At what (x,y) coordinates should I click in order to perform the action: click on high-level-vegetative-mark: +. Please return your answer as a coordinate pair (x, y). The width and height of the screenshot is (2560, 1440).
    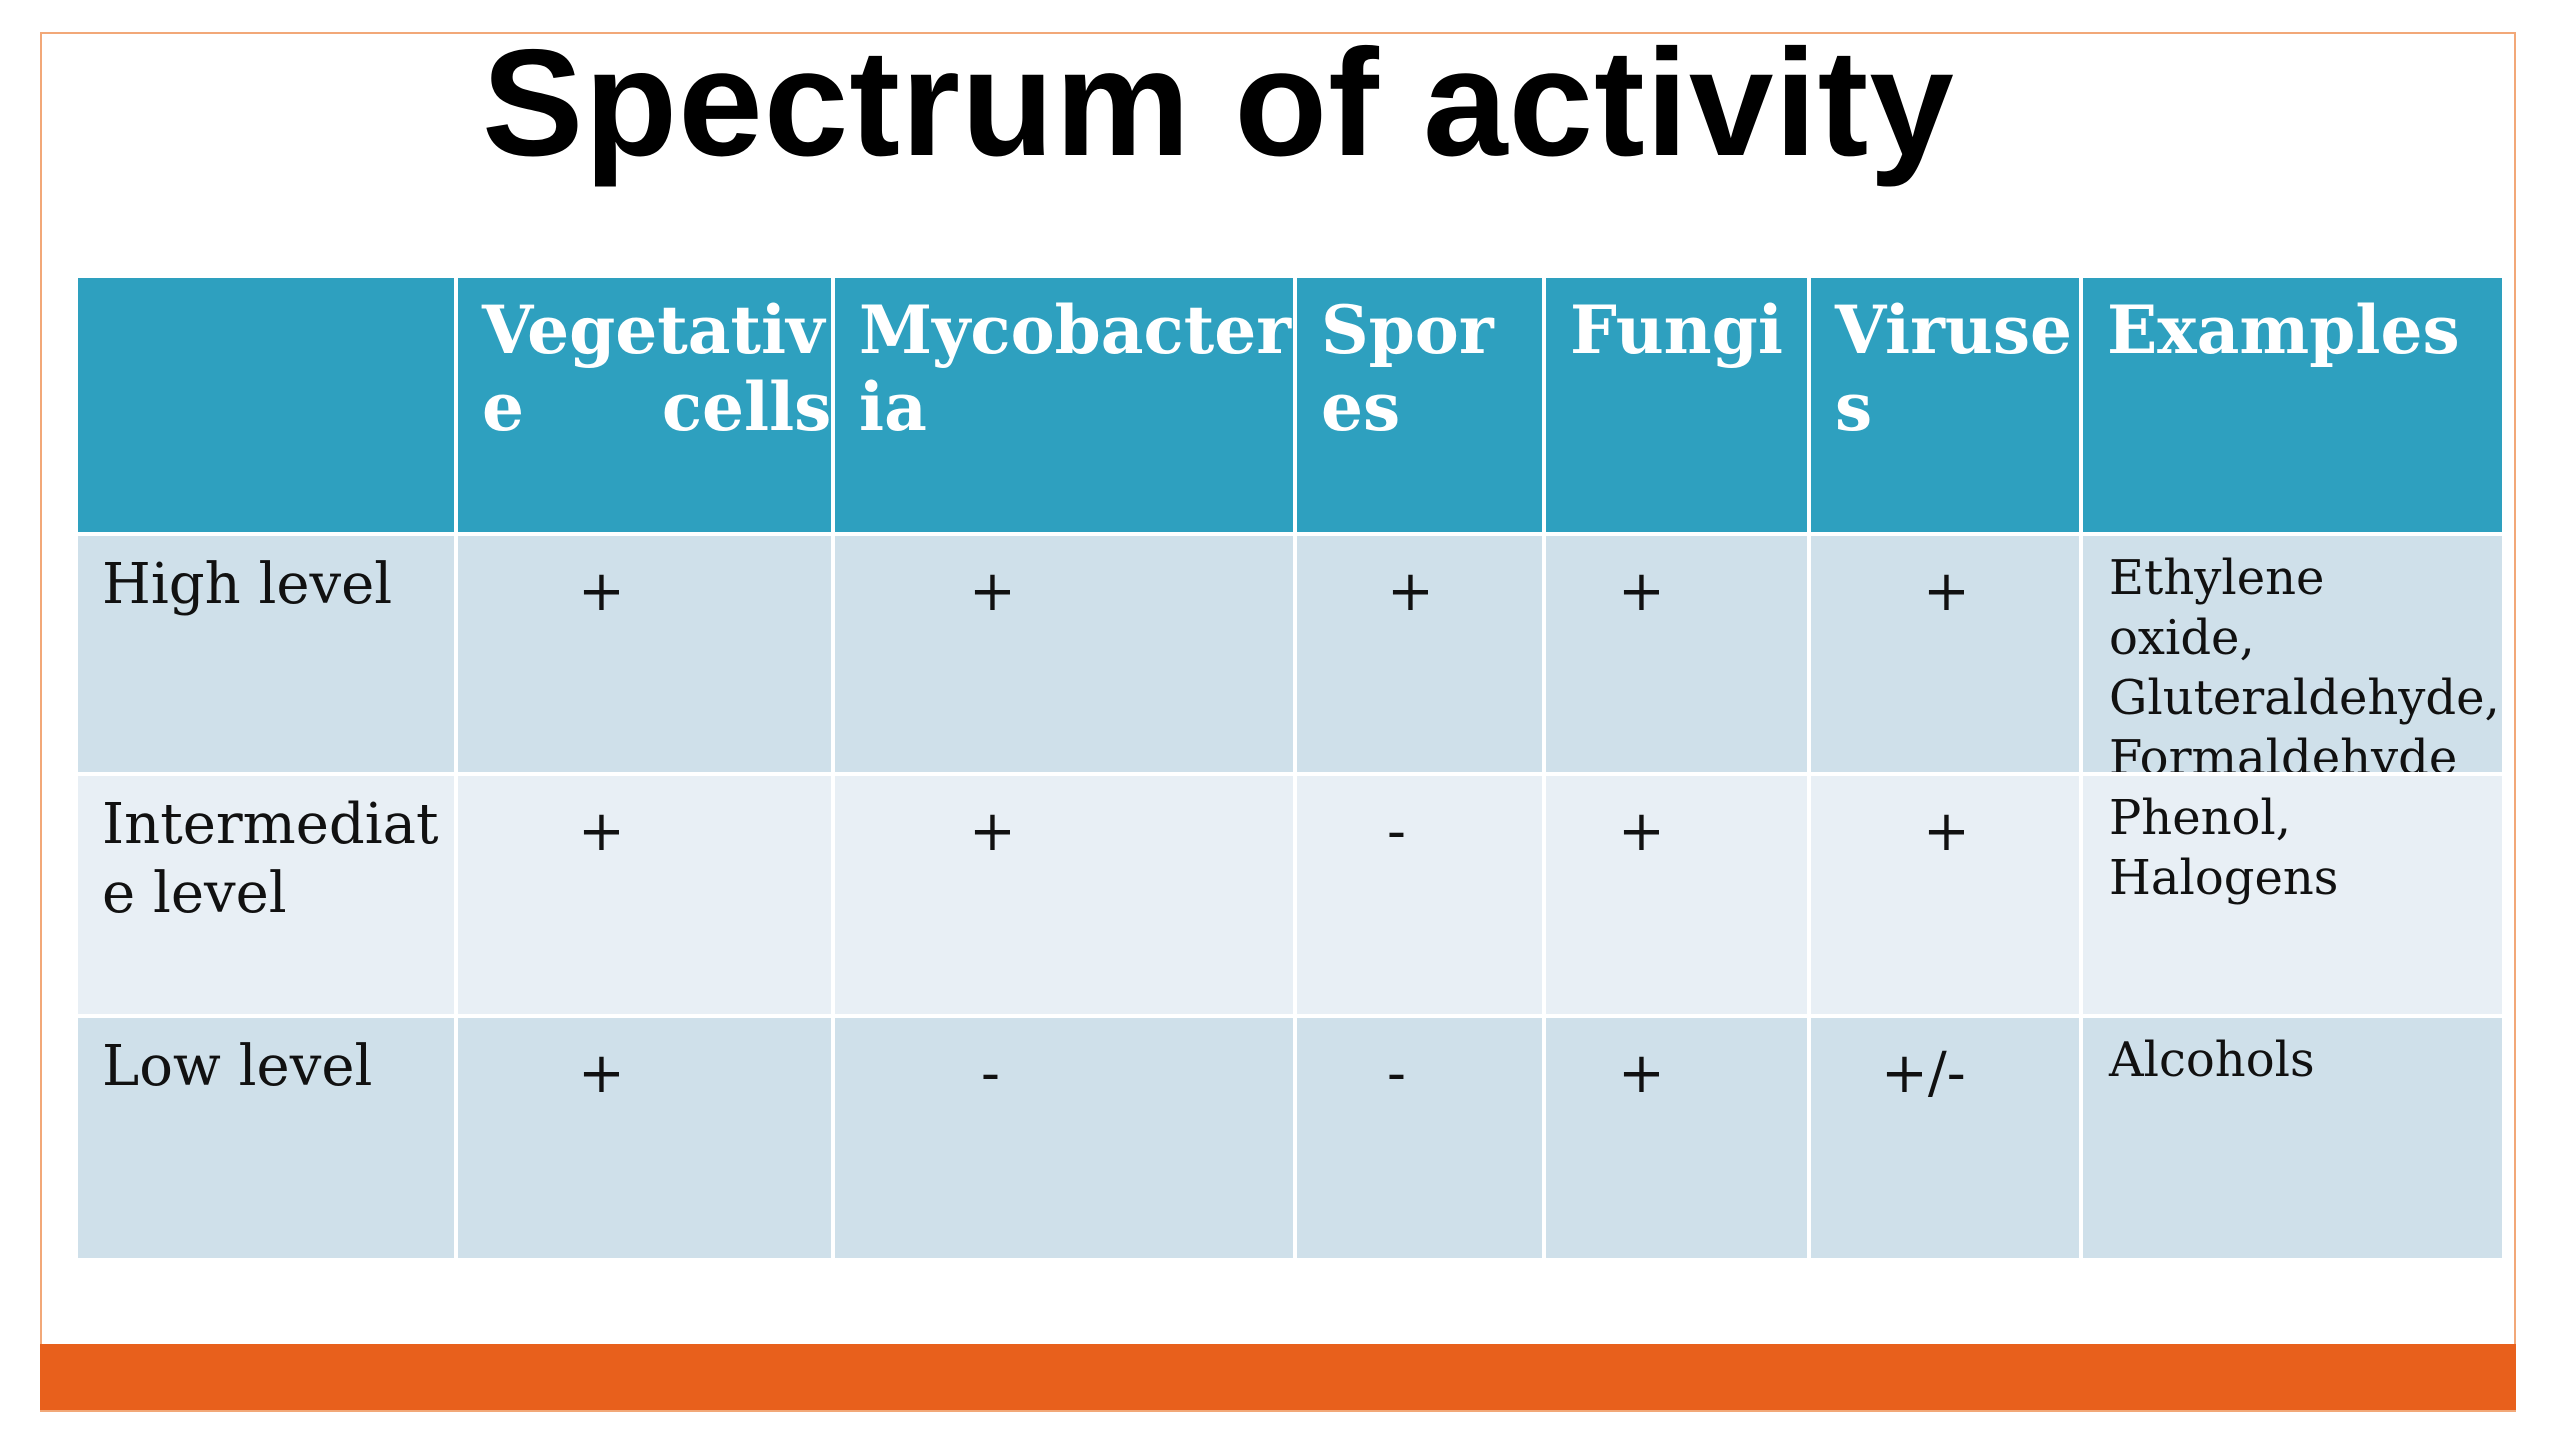
    Looking at the image, I should click on (644, 654).